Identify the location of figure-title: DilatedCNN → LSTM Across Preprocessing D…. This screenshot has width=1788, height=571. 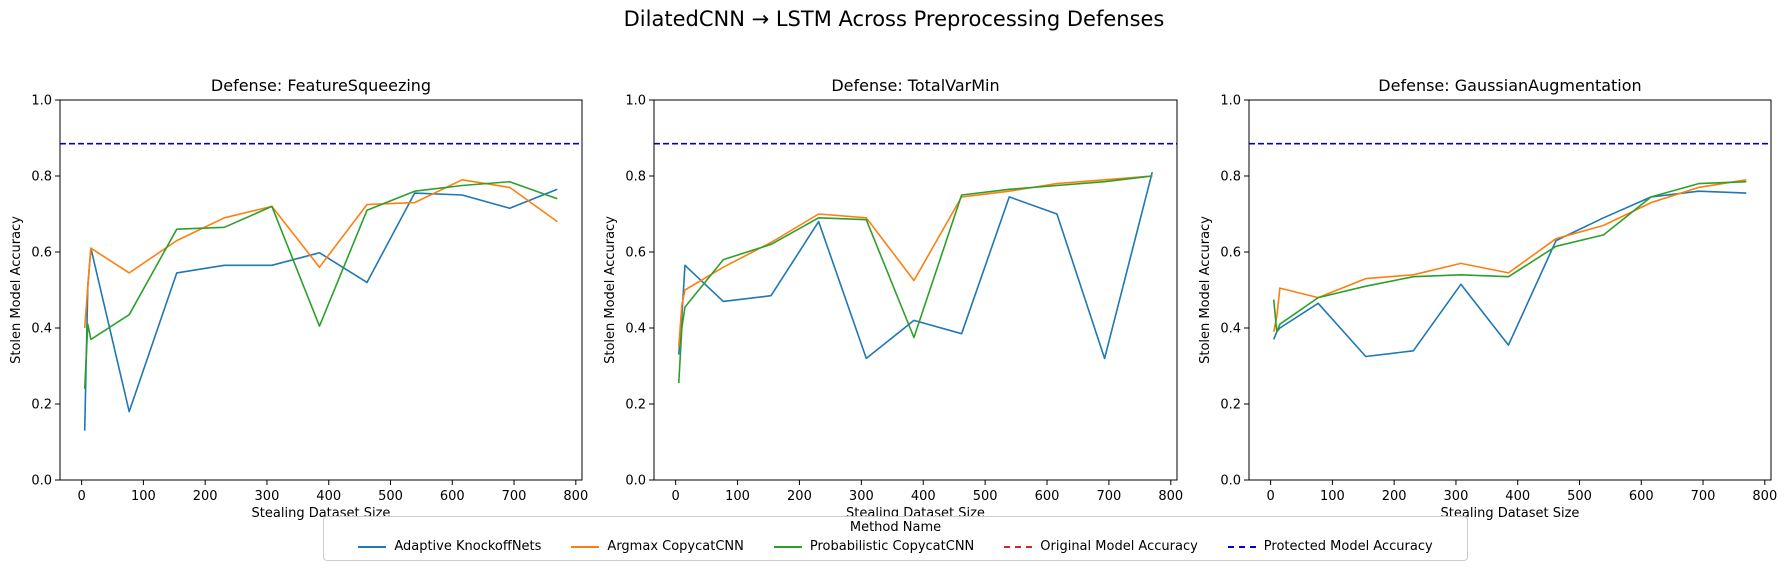
(894, 19).